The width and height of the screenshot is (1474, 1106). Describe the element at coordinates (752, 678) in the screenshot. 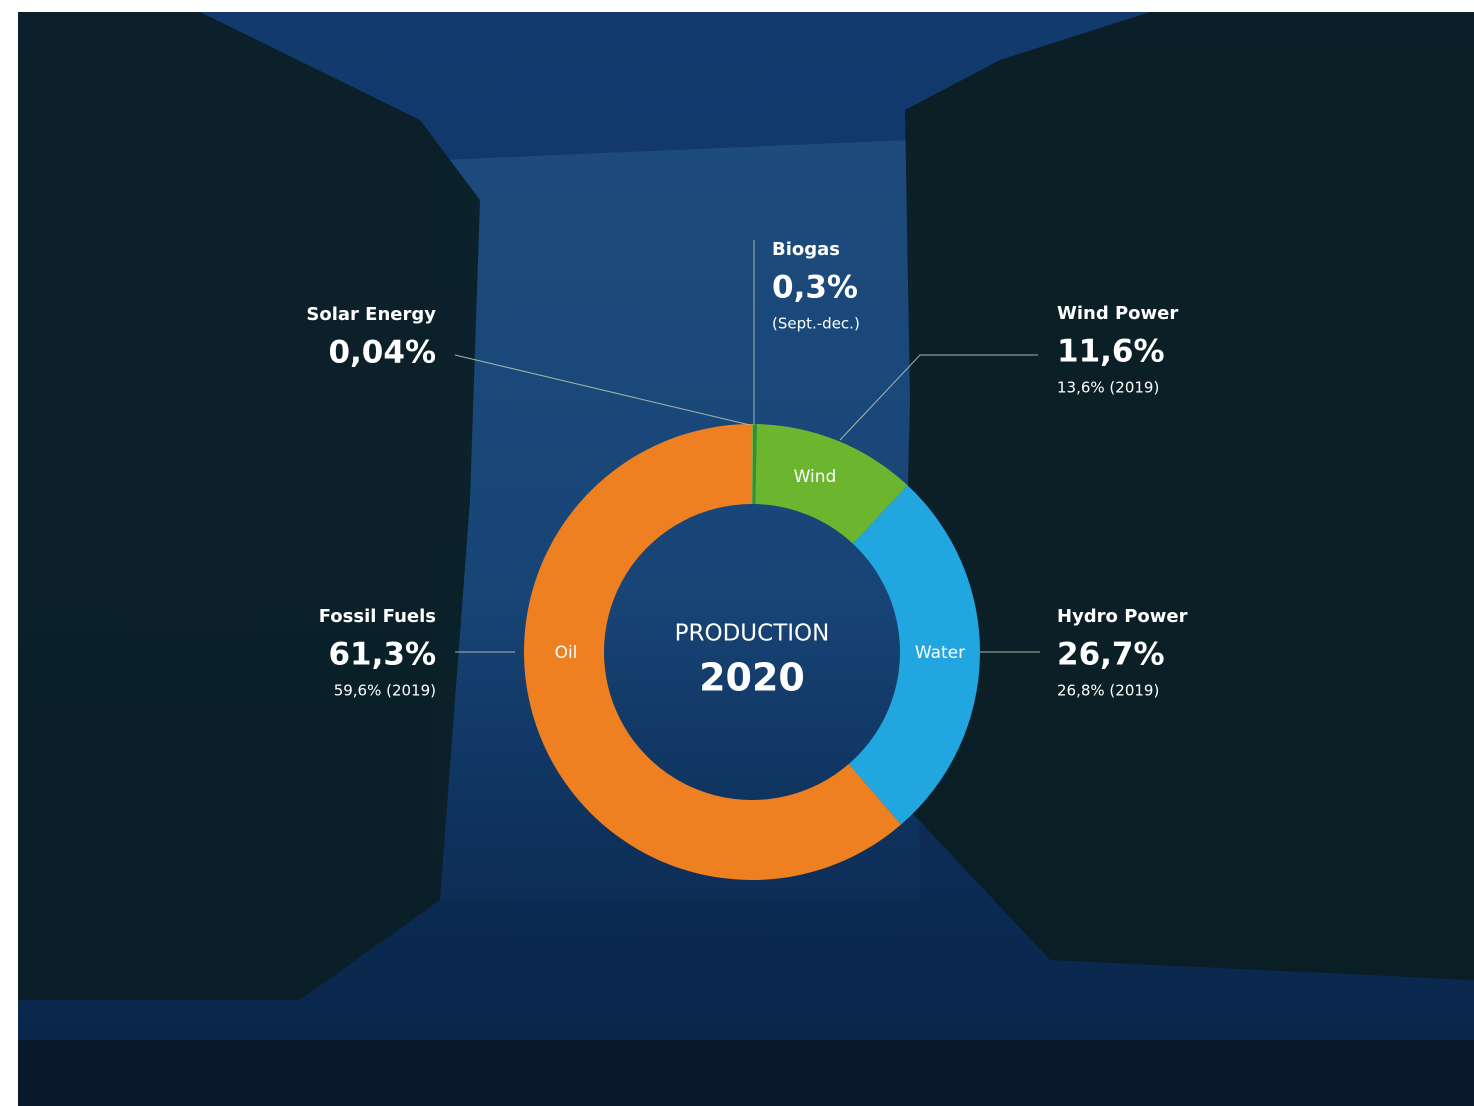

I see `center-subtitle: 2020` at that location.